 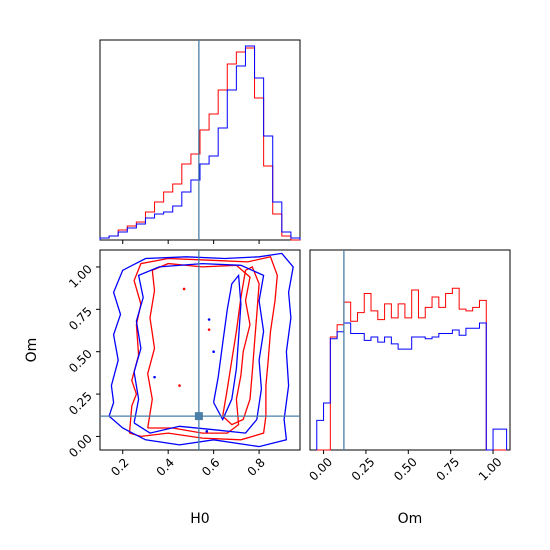 What do you see at coordinates (447, 469) in the screenshot?
I see `om-hist-xtick-label-3: 0.75` at bounding box center [447, 469].